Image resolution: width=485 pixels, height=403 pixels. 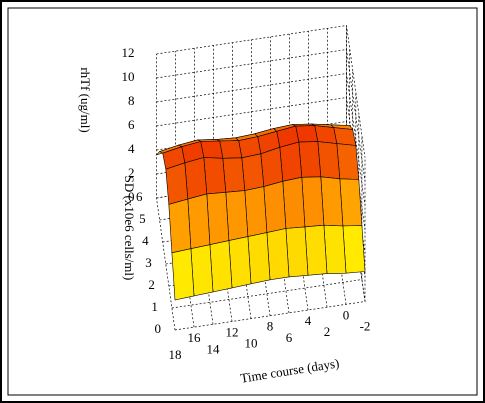 I want to click on x-tick-label: 10, so click(x=251, y=343).